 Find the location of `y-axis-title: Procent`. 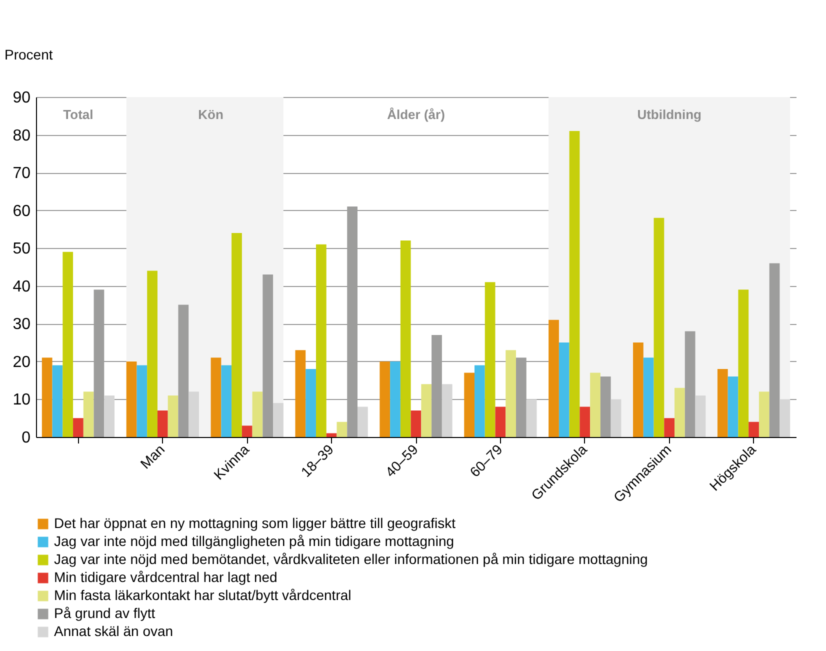

y-axis-title: Procent is located at coordinates (28, 54).